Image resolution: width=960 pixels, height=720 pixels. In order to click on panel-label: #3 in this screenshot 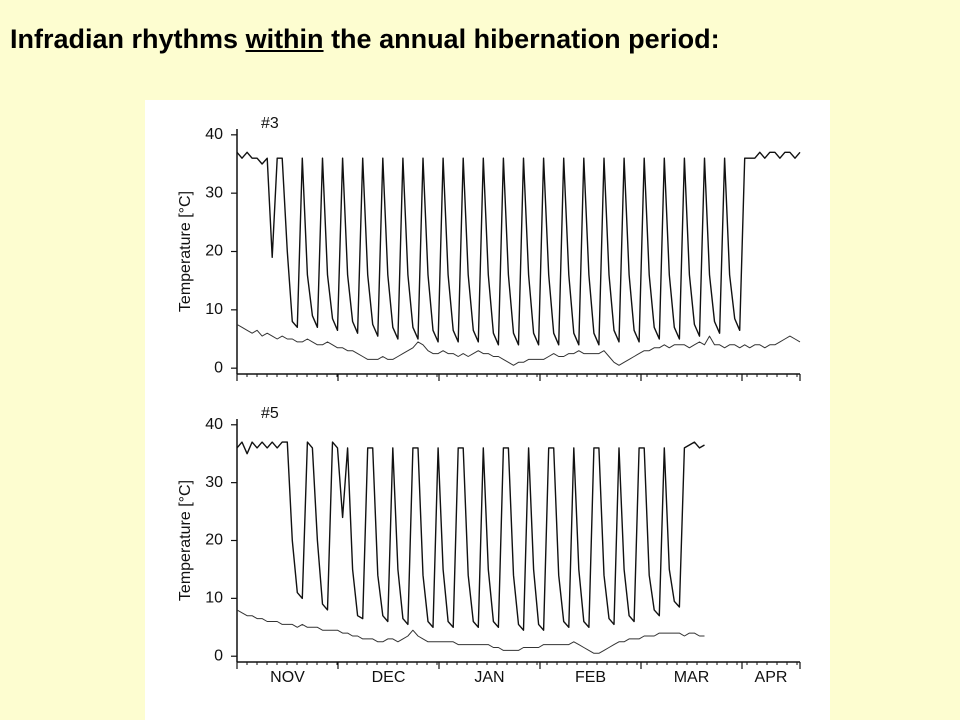, I will do `click(270, 123)`.